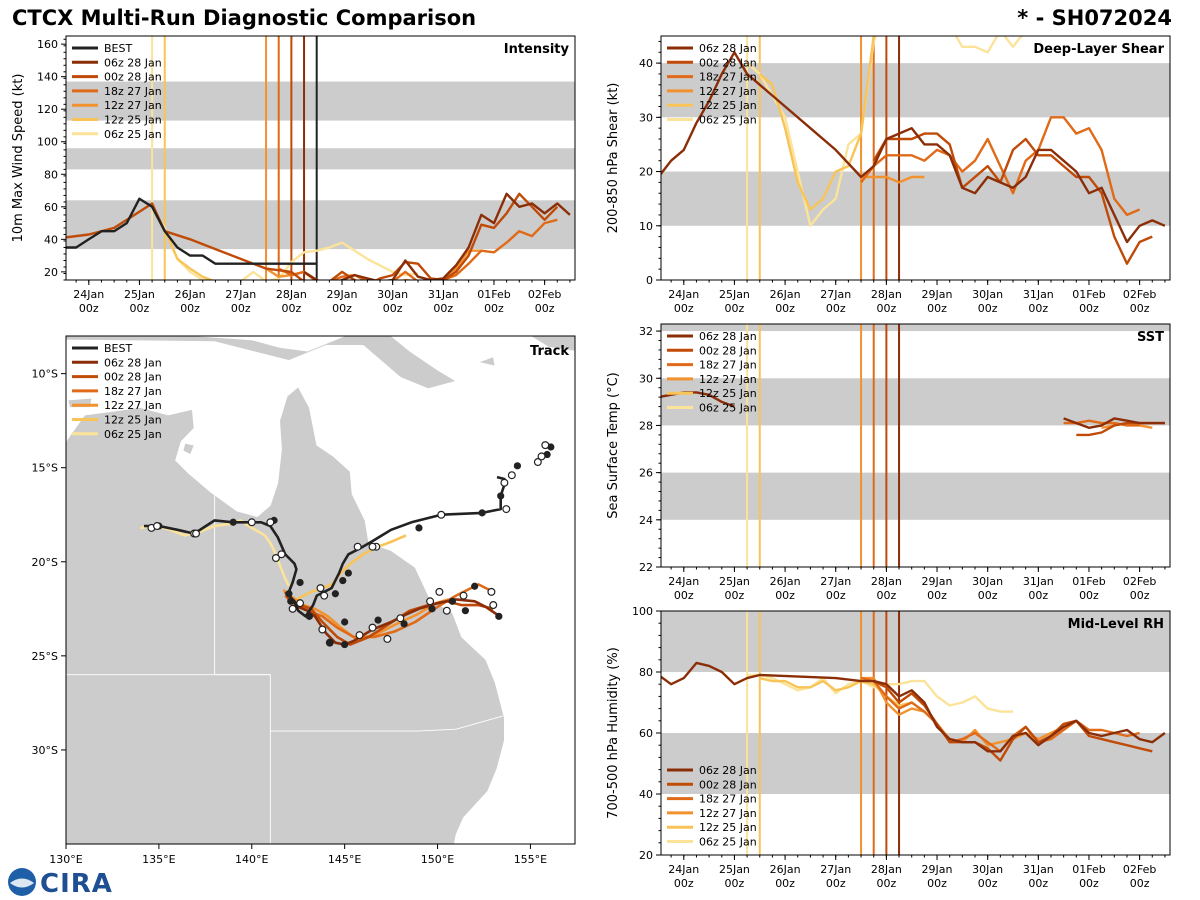 The height and width of the screenshot is (900, 1200). I want to click on y-tick-label: 20, so click(646, 172).